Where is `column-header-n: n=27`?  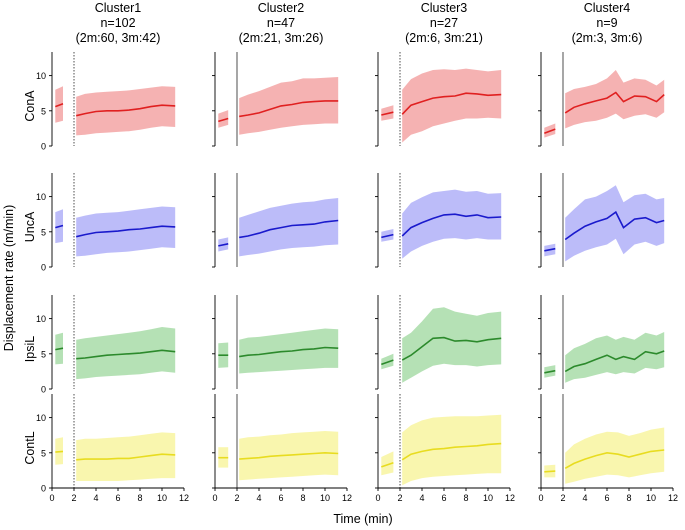
column-header-n: n=27 is located at coordinates (444, 23).